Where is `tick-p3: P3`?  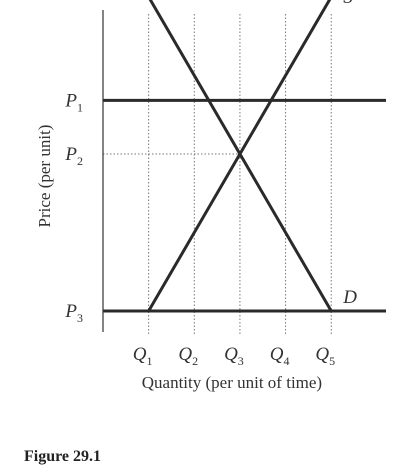 tick-p3: P3 is located at coordinates (73, 313).